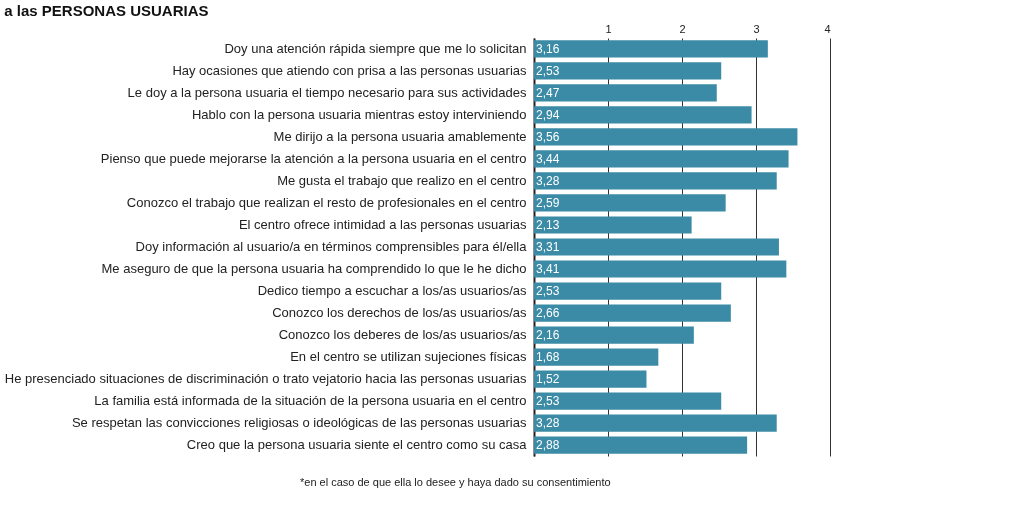 This screenshot has width=1028, height=510. What do you see at coordinates (402, 335) in the screenshot?
I see `y-tick-label: Conozco los deberes de los/as usuarios/as` at bounding box center [402, 335].